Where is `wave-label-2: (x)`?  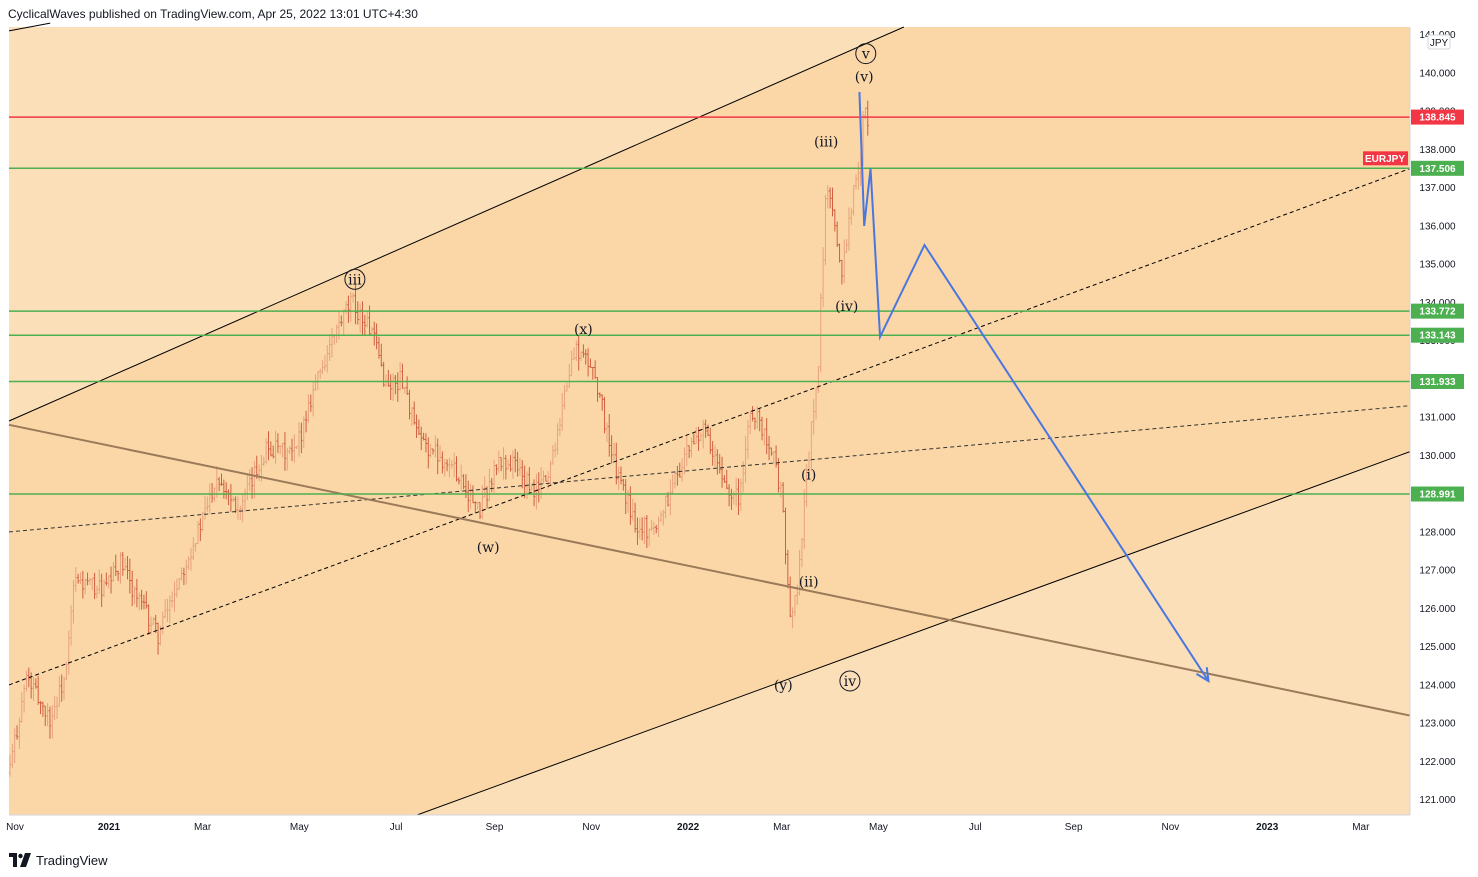 wave-label-2: (x) is located at coordinates (583, 330).